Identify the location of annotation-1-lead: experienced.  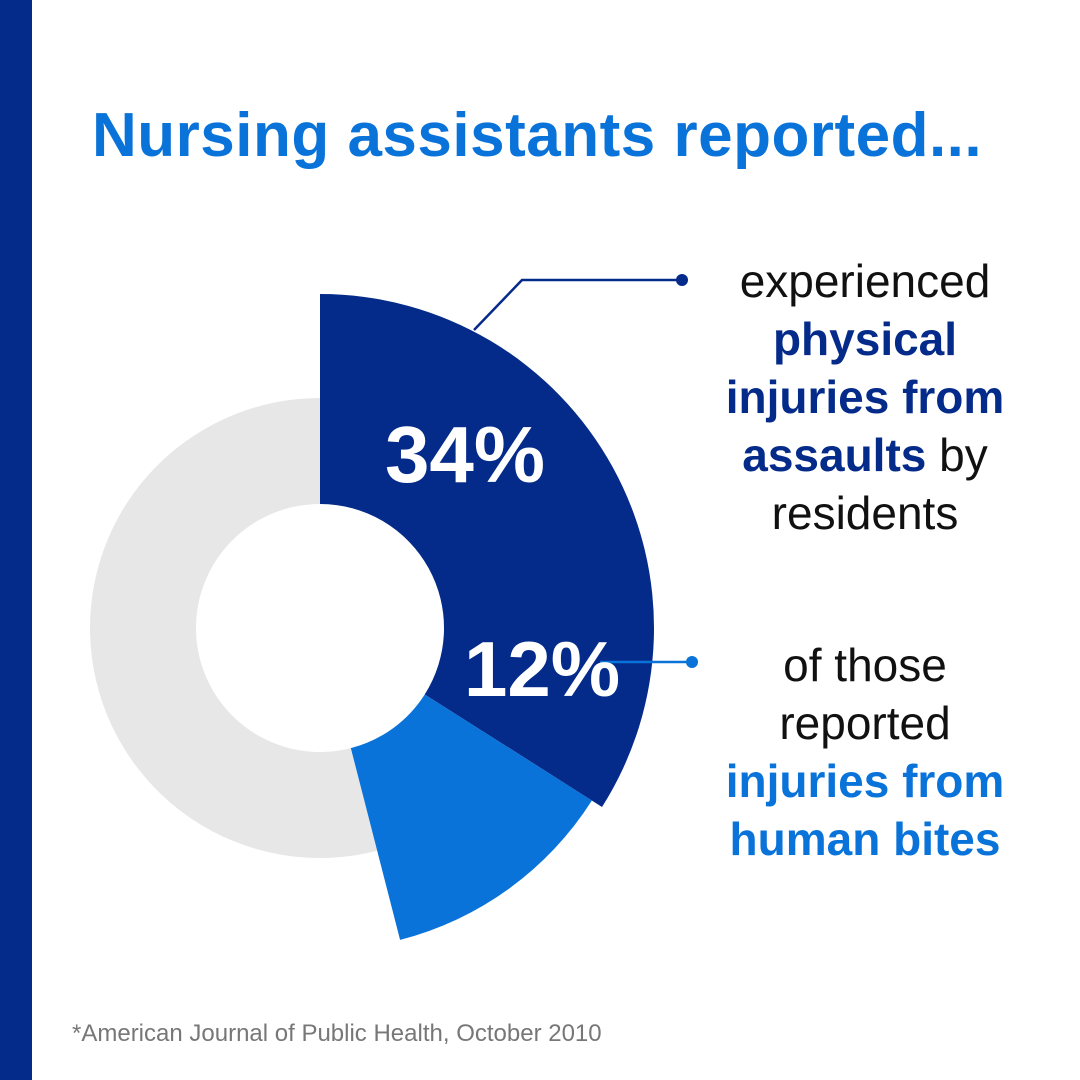
(865, 281).